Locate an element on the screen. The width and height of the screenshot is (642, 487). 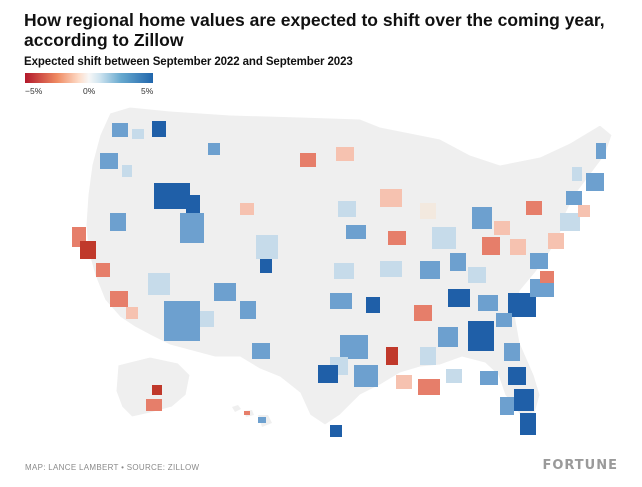
region-orlando is located at coordinates (524, 400).